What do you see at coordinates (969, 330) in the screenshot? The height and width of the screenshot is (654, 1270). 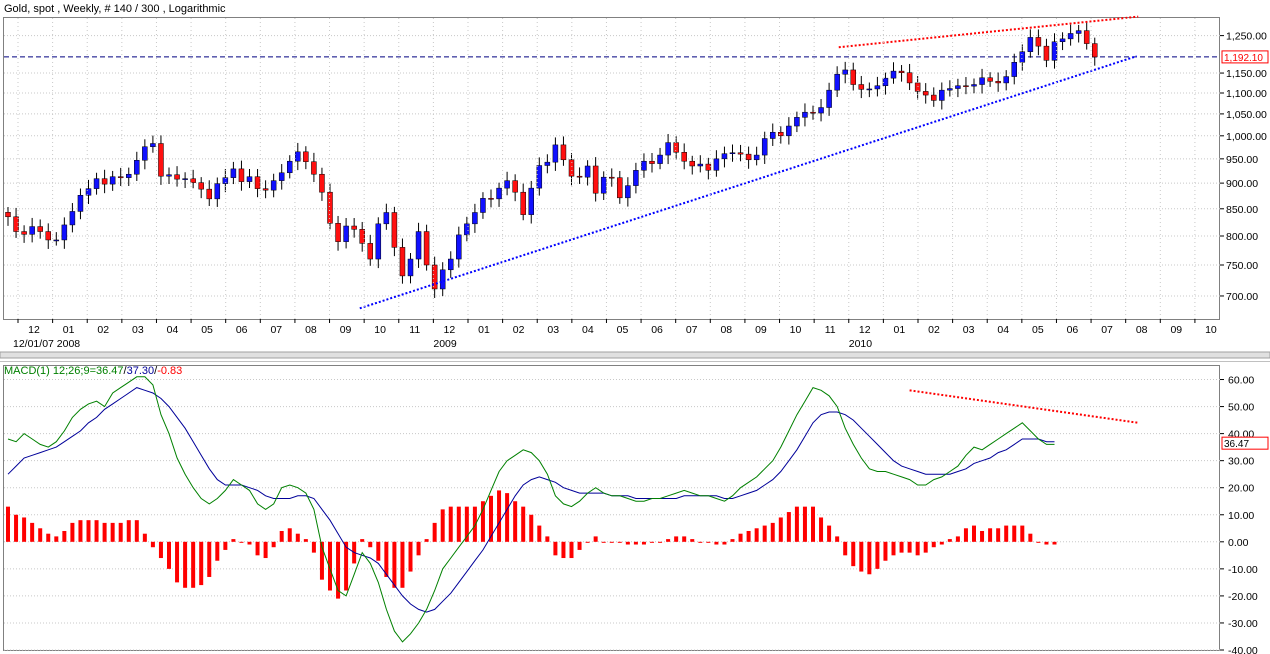 I see `month-label: 03` at bounding box center [969, 330].